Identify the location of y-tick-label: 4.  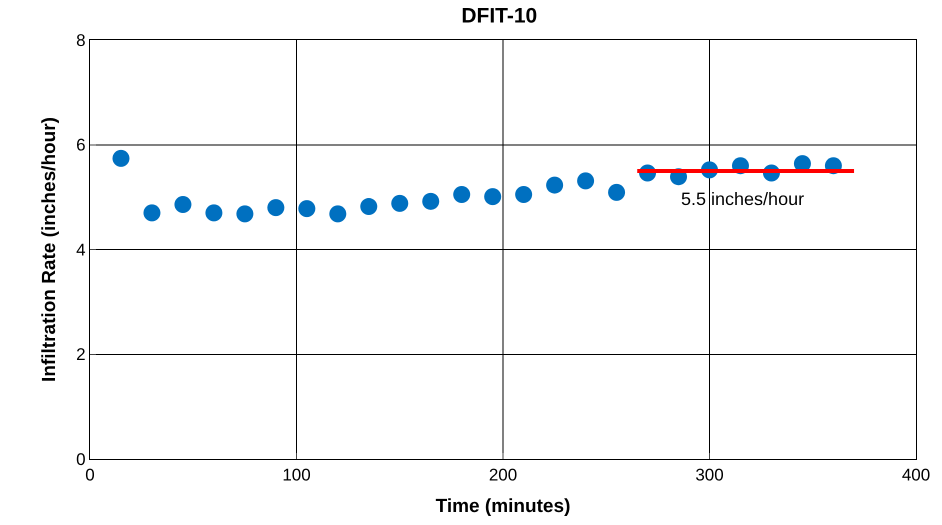
(81, 250).